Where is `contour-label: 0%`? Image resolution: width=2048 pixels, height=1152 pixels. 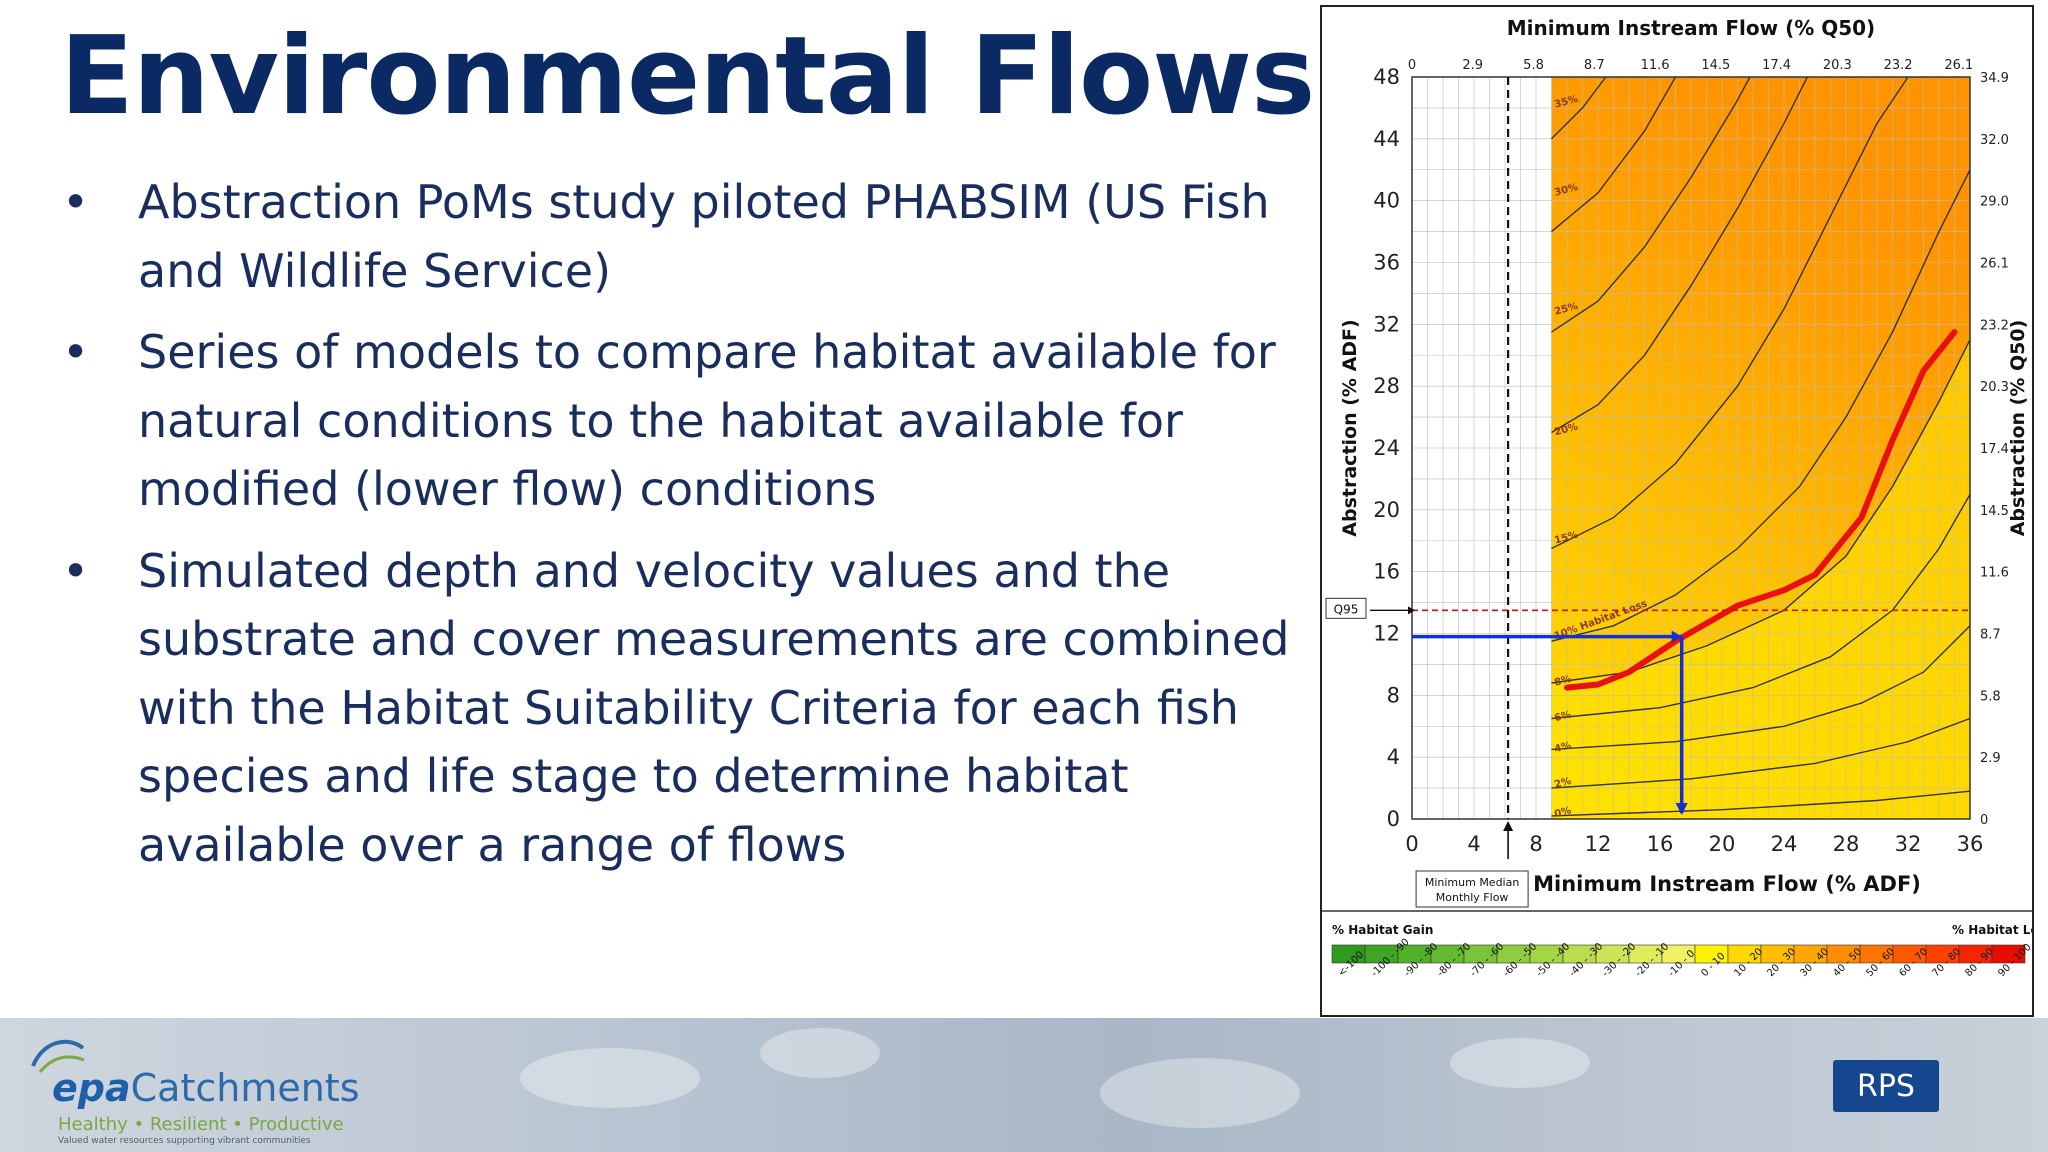
contour-label: 0% is located at coordinates (1562, 812).